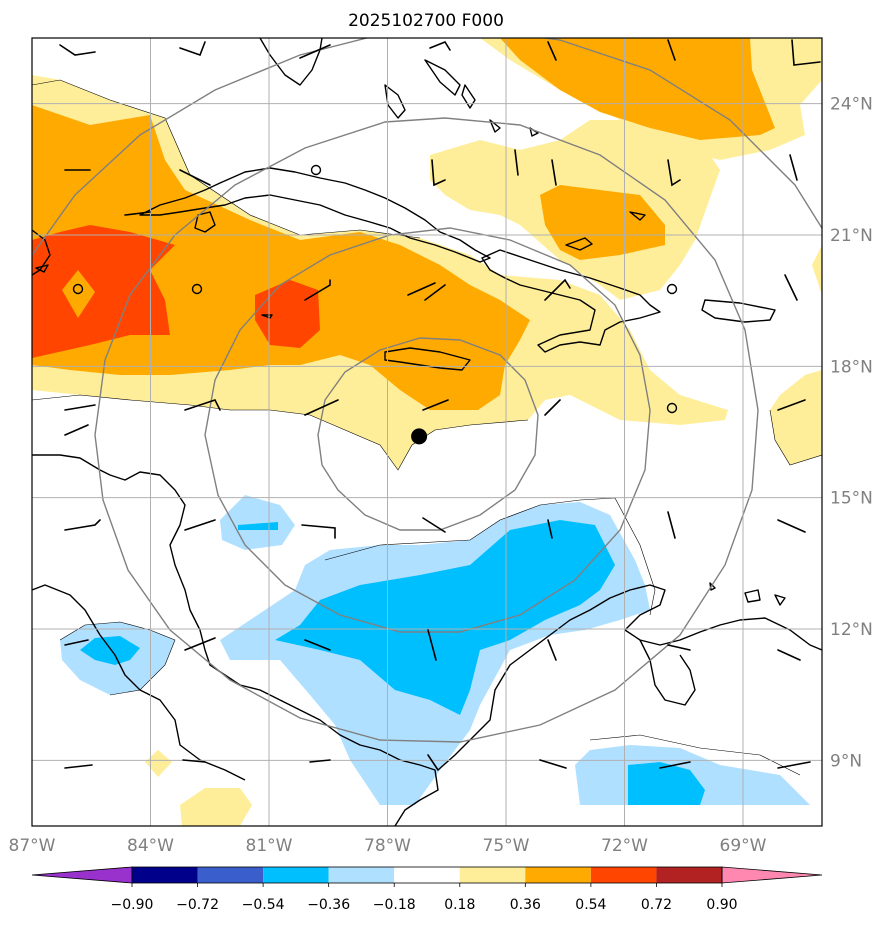 The width and height of the screenshot is (892, 928). Describe the element at coordinates (269, 846) in the screenshot. I see `lon-tick-label: 81°W` at that location.